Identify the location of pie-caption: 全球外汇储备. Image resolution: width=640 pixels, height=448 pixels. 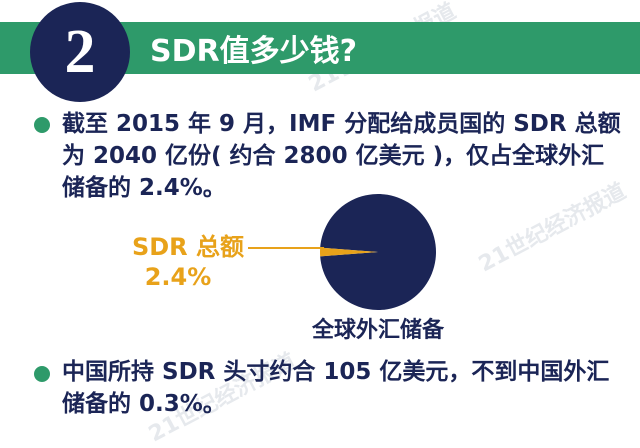
(377, 330).